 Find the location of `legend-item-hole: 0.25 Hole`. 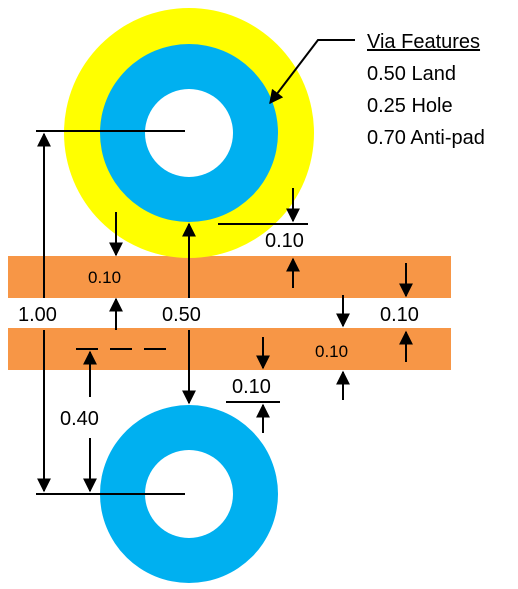

legend-item-hole: 0.25 Hole is located at coordinates (410, 106).